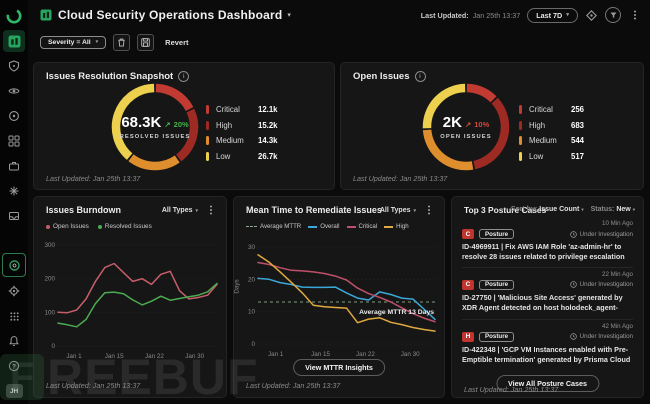 The height and width of the screenshot is (404, 650). I want to click on chevron-down-icon: ▾, so click(567, 15).